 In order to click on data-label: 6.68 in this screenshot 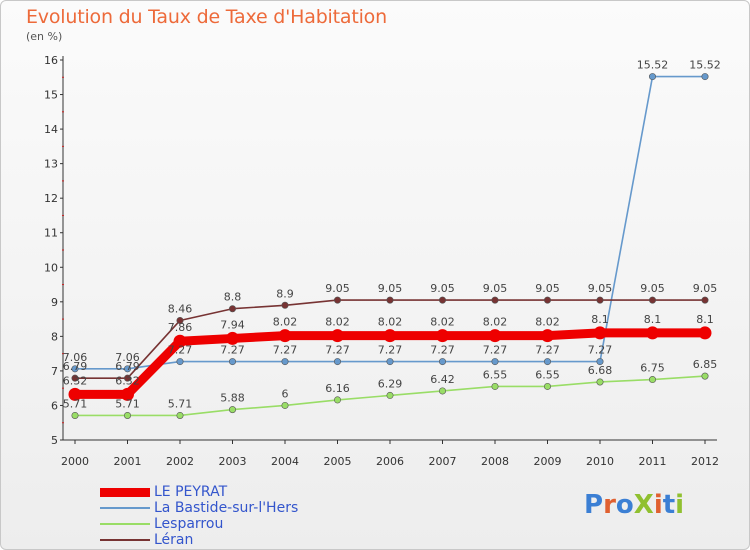, I will do `click(600, 370)`.